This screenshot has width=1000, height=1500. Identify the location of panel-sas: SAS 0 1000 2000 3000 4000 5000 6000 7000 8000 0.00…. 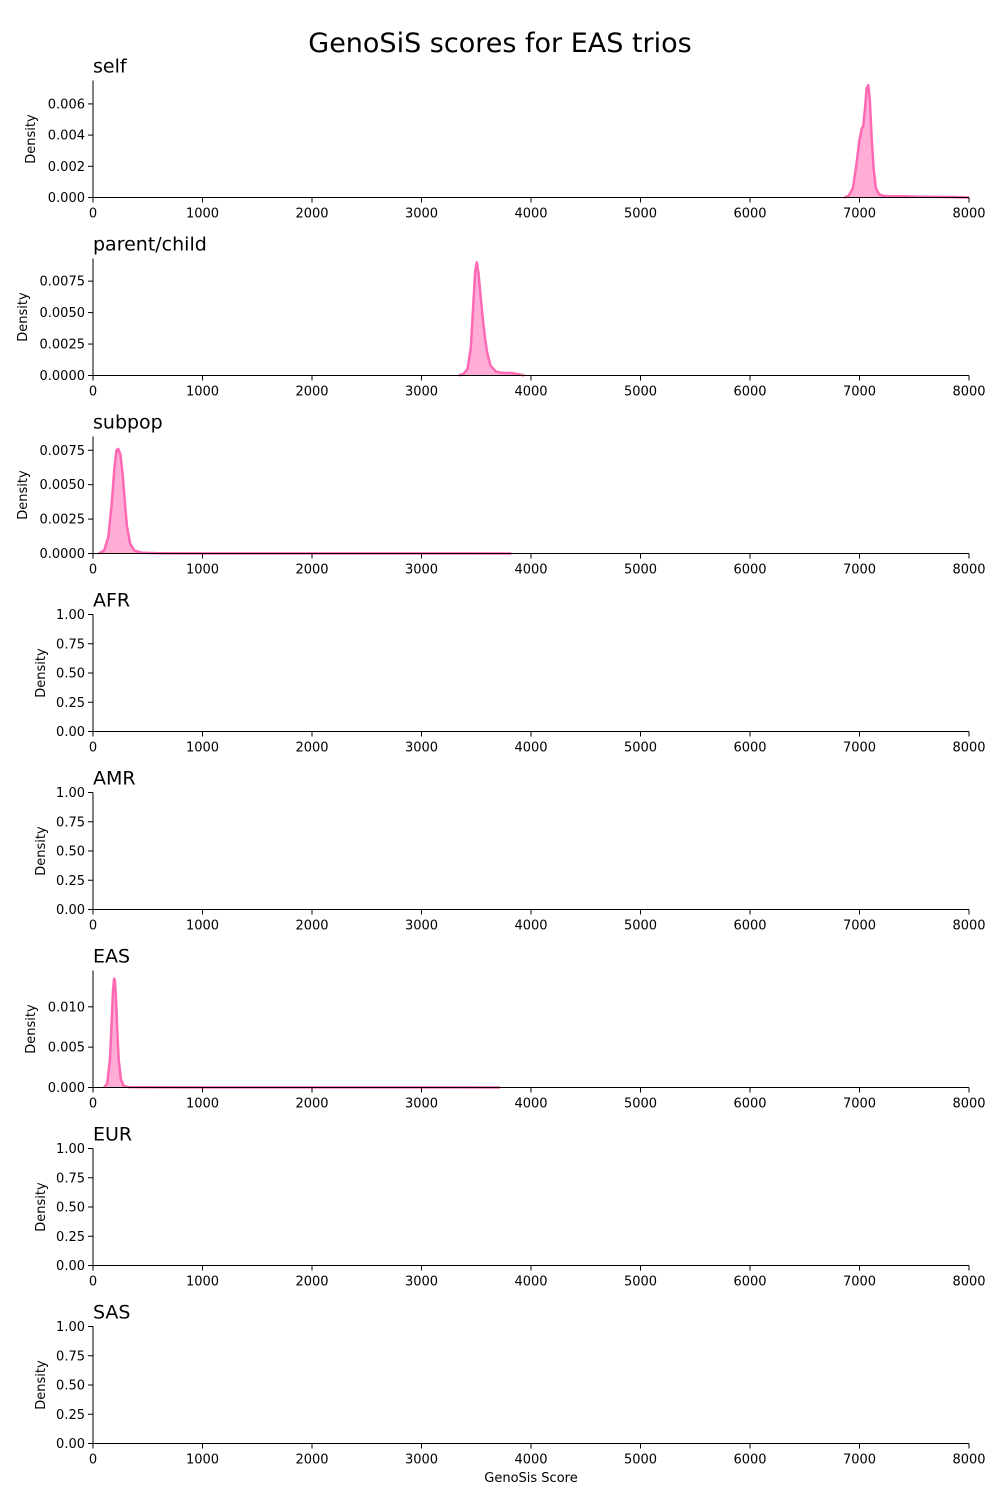
(510, 1385).